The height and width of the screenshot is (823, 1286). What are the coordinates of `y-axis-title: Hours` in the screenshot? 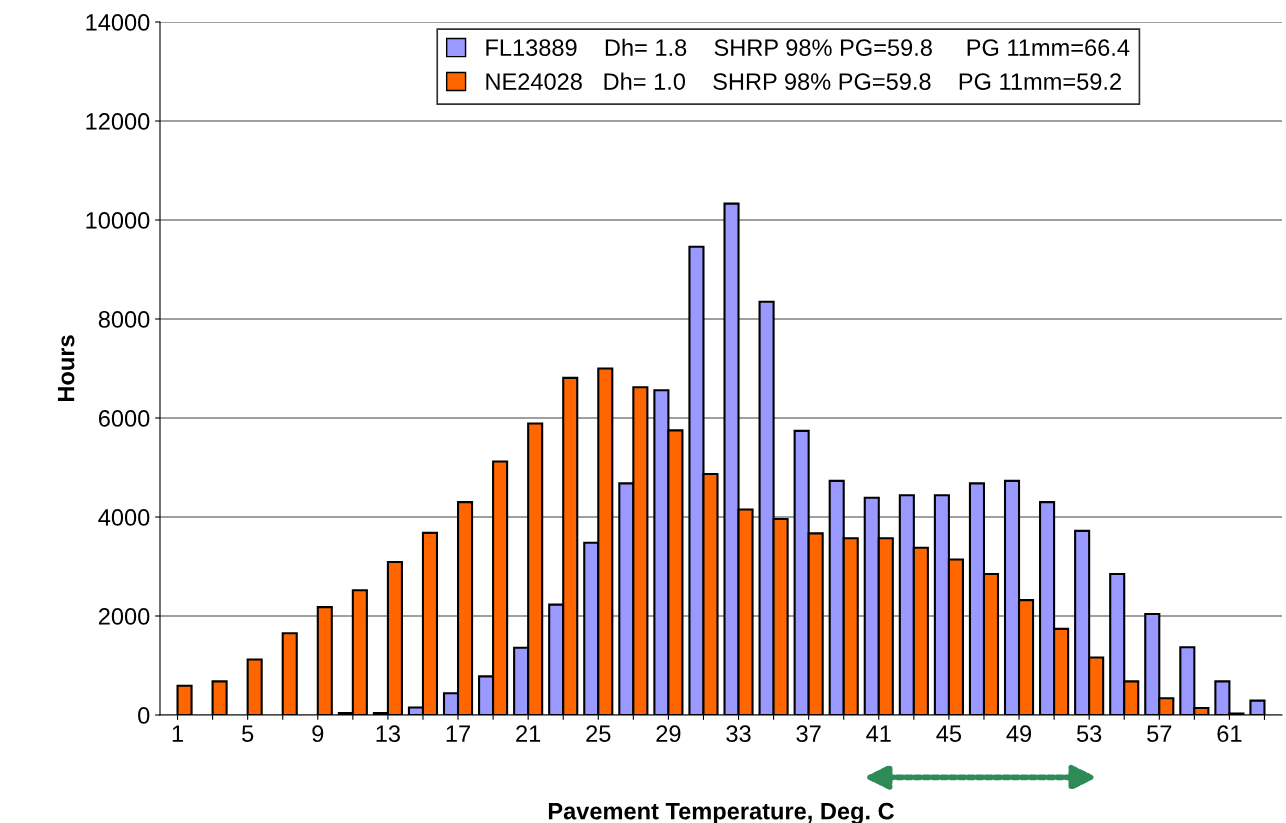 It's located at (66, 368).